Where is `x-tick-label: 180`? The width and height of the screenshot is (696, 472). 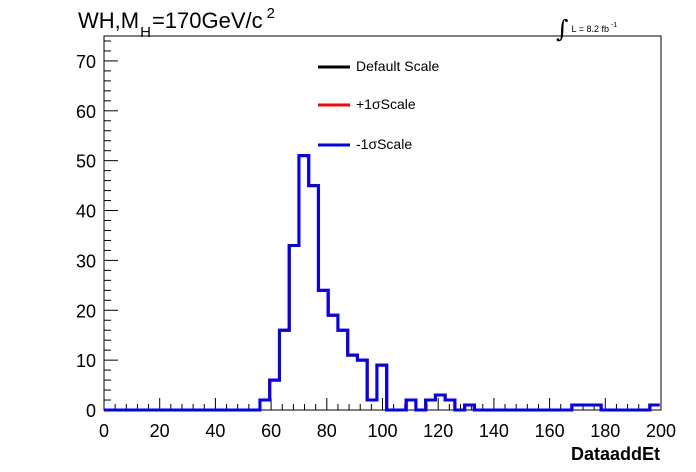
x-tick-label: 180 is located at coordinates (605, 431).